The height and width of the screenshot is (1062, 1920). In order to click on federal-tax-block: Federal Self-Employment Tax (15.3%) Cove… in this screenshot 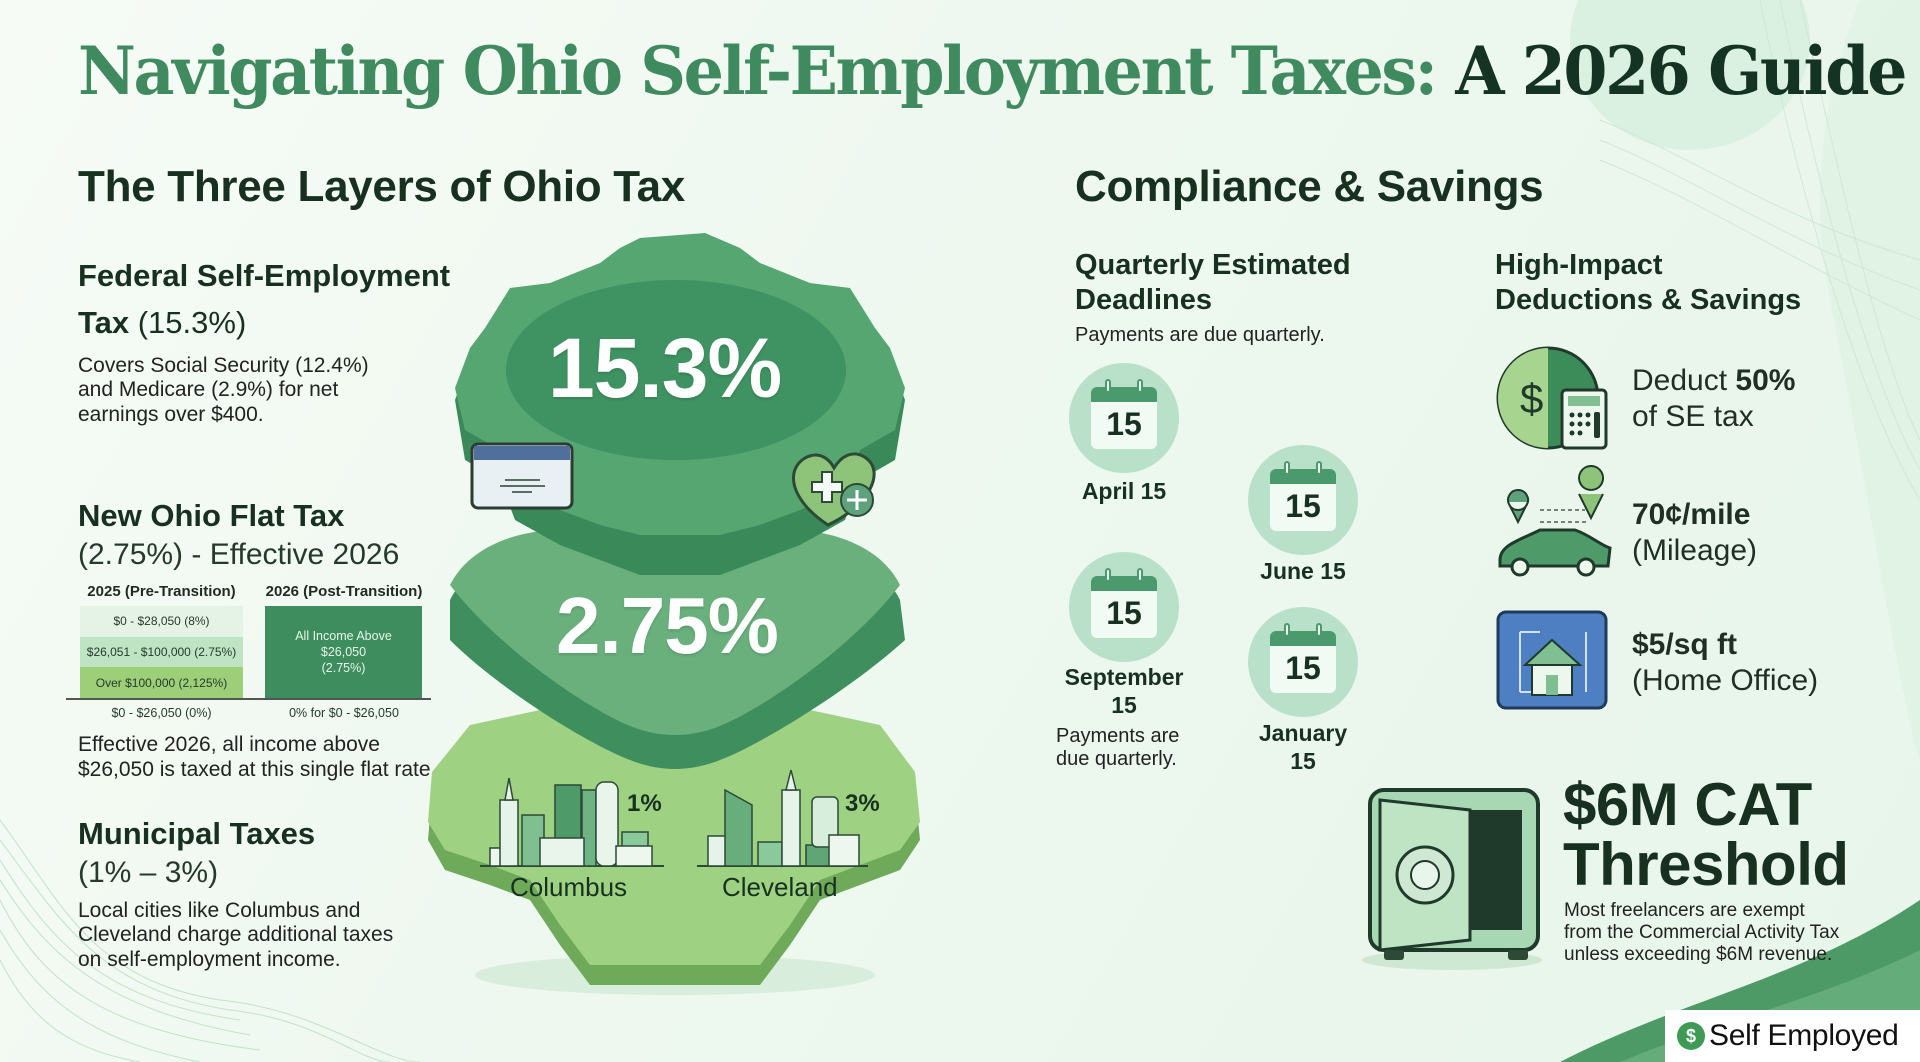, I will do `click(264, 341)`.